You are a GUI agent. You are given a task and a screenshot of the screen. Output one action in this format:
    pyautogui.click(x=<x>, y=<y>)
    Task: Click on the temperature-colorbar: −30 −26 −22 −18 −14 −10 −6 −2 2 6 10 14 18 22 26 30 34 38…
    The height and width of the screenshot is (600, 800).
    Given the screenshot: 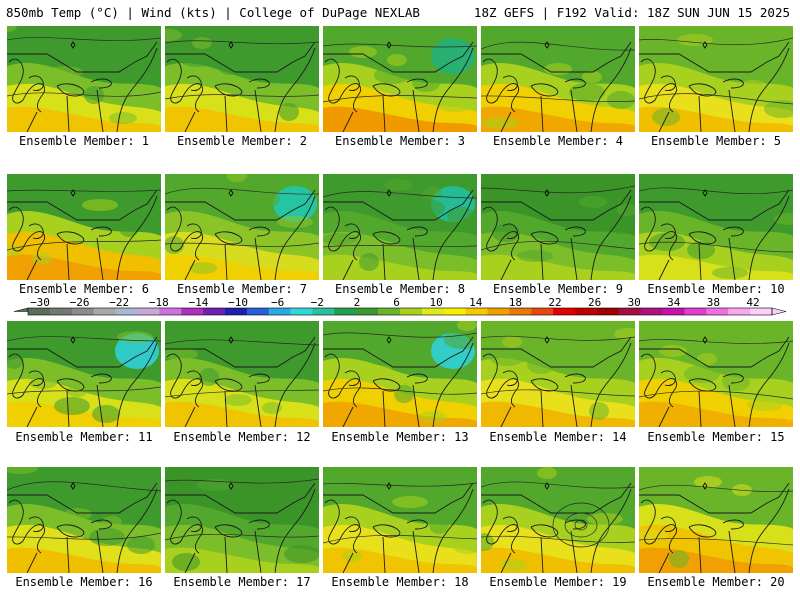 What is the action you would take?
    pyautogui.click(x=400, y=306)
    